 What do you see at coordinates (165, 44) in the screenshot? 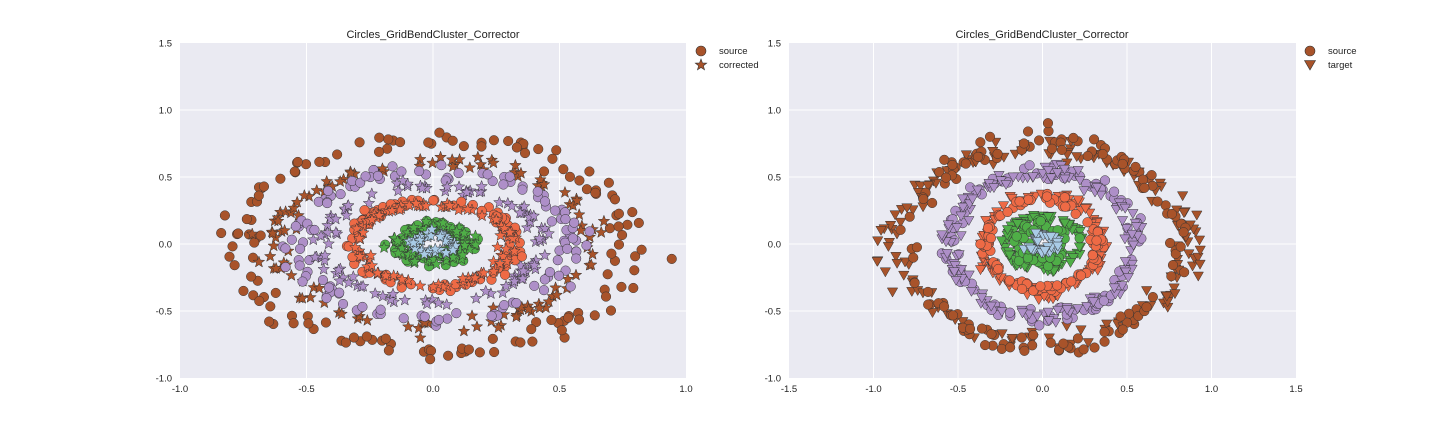
I see `y-tick-label: 1.5` at bounding box center [165, 44].